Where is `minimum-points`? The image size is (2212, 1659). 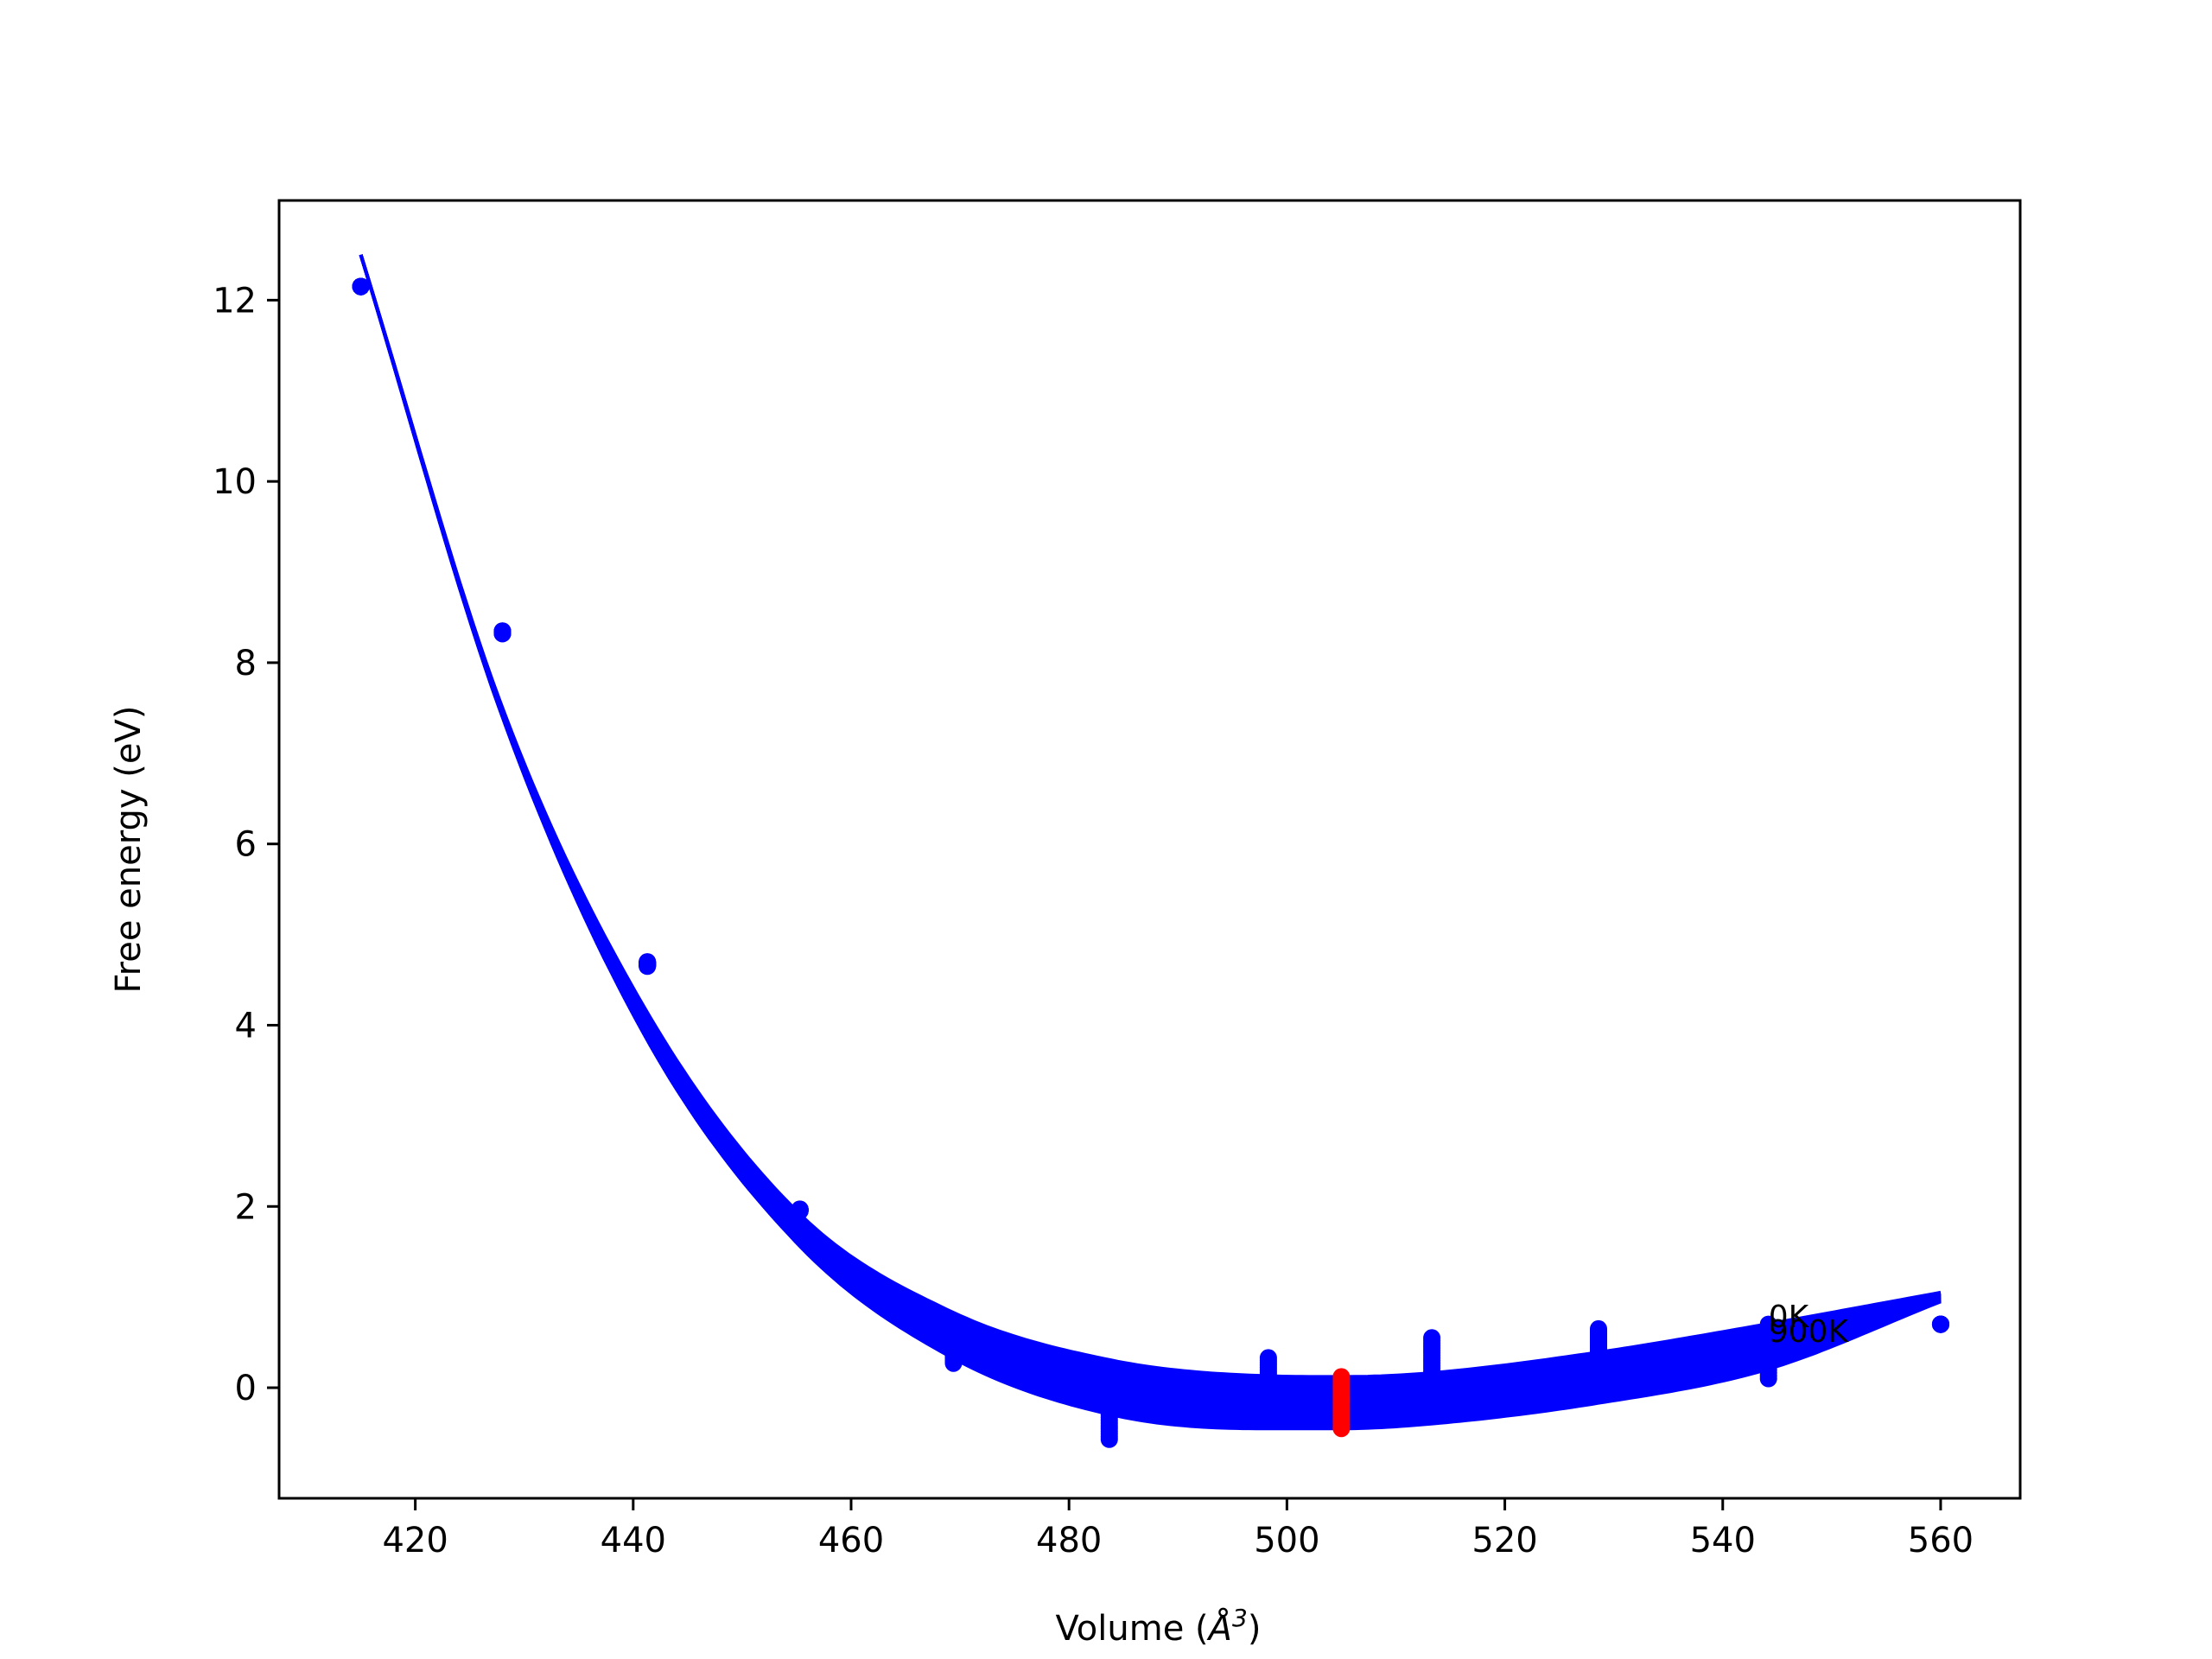 minimum-points is located at coordinates (1341, 1403).